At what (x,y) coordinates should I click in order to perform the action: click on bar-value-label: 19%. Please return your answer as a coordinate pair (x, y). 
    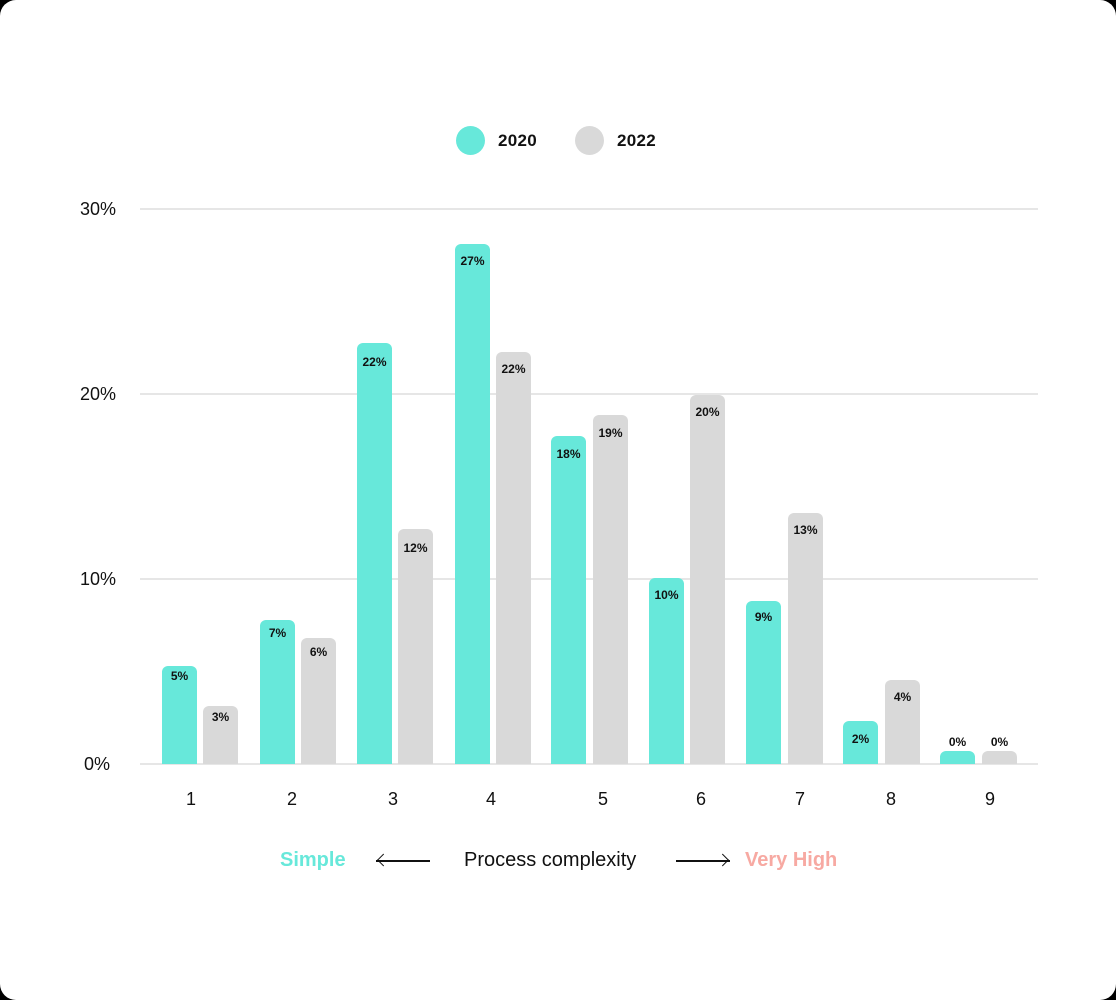
    Looking at the image, I should click on (610, 433).